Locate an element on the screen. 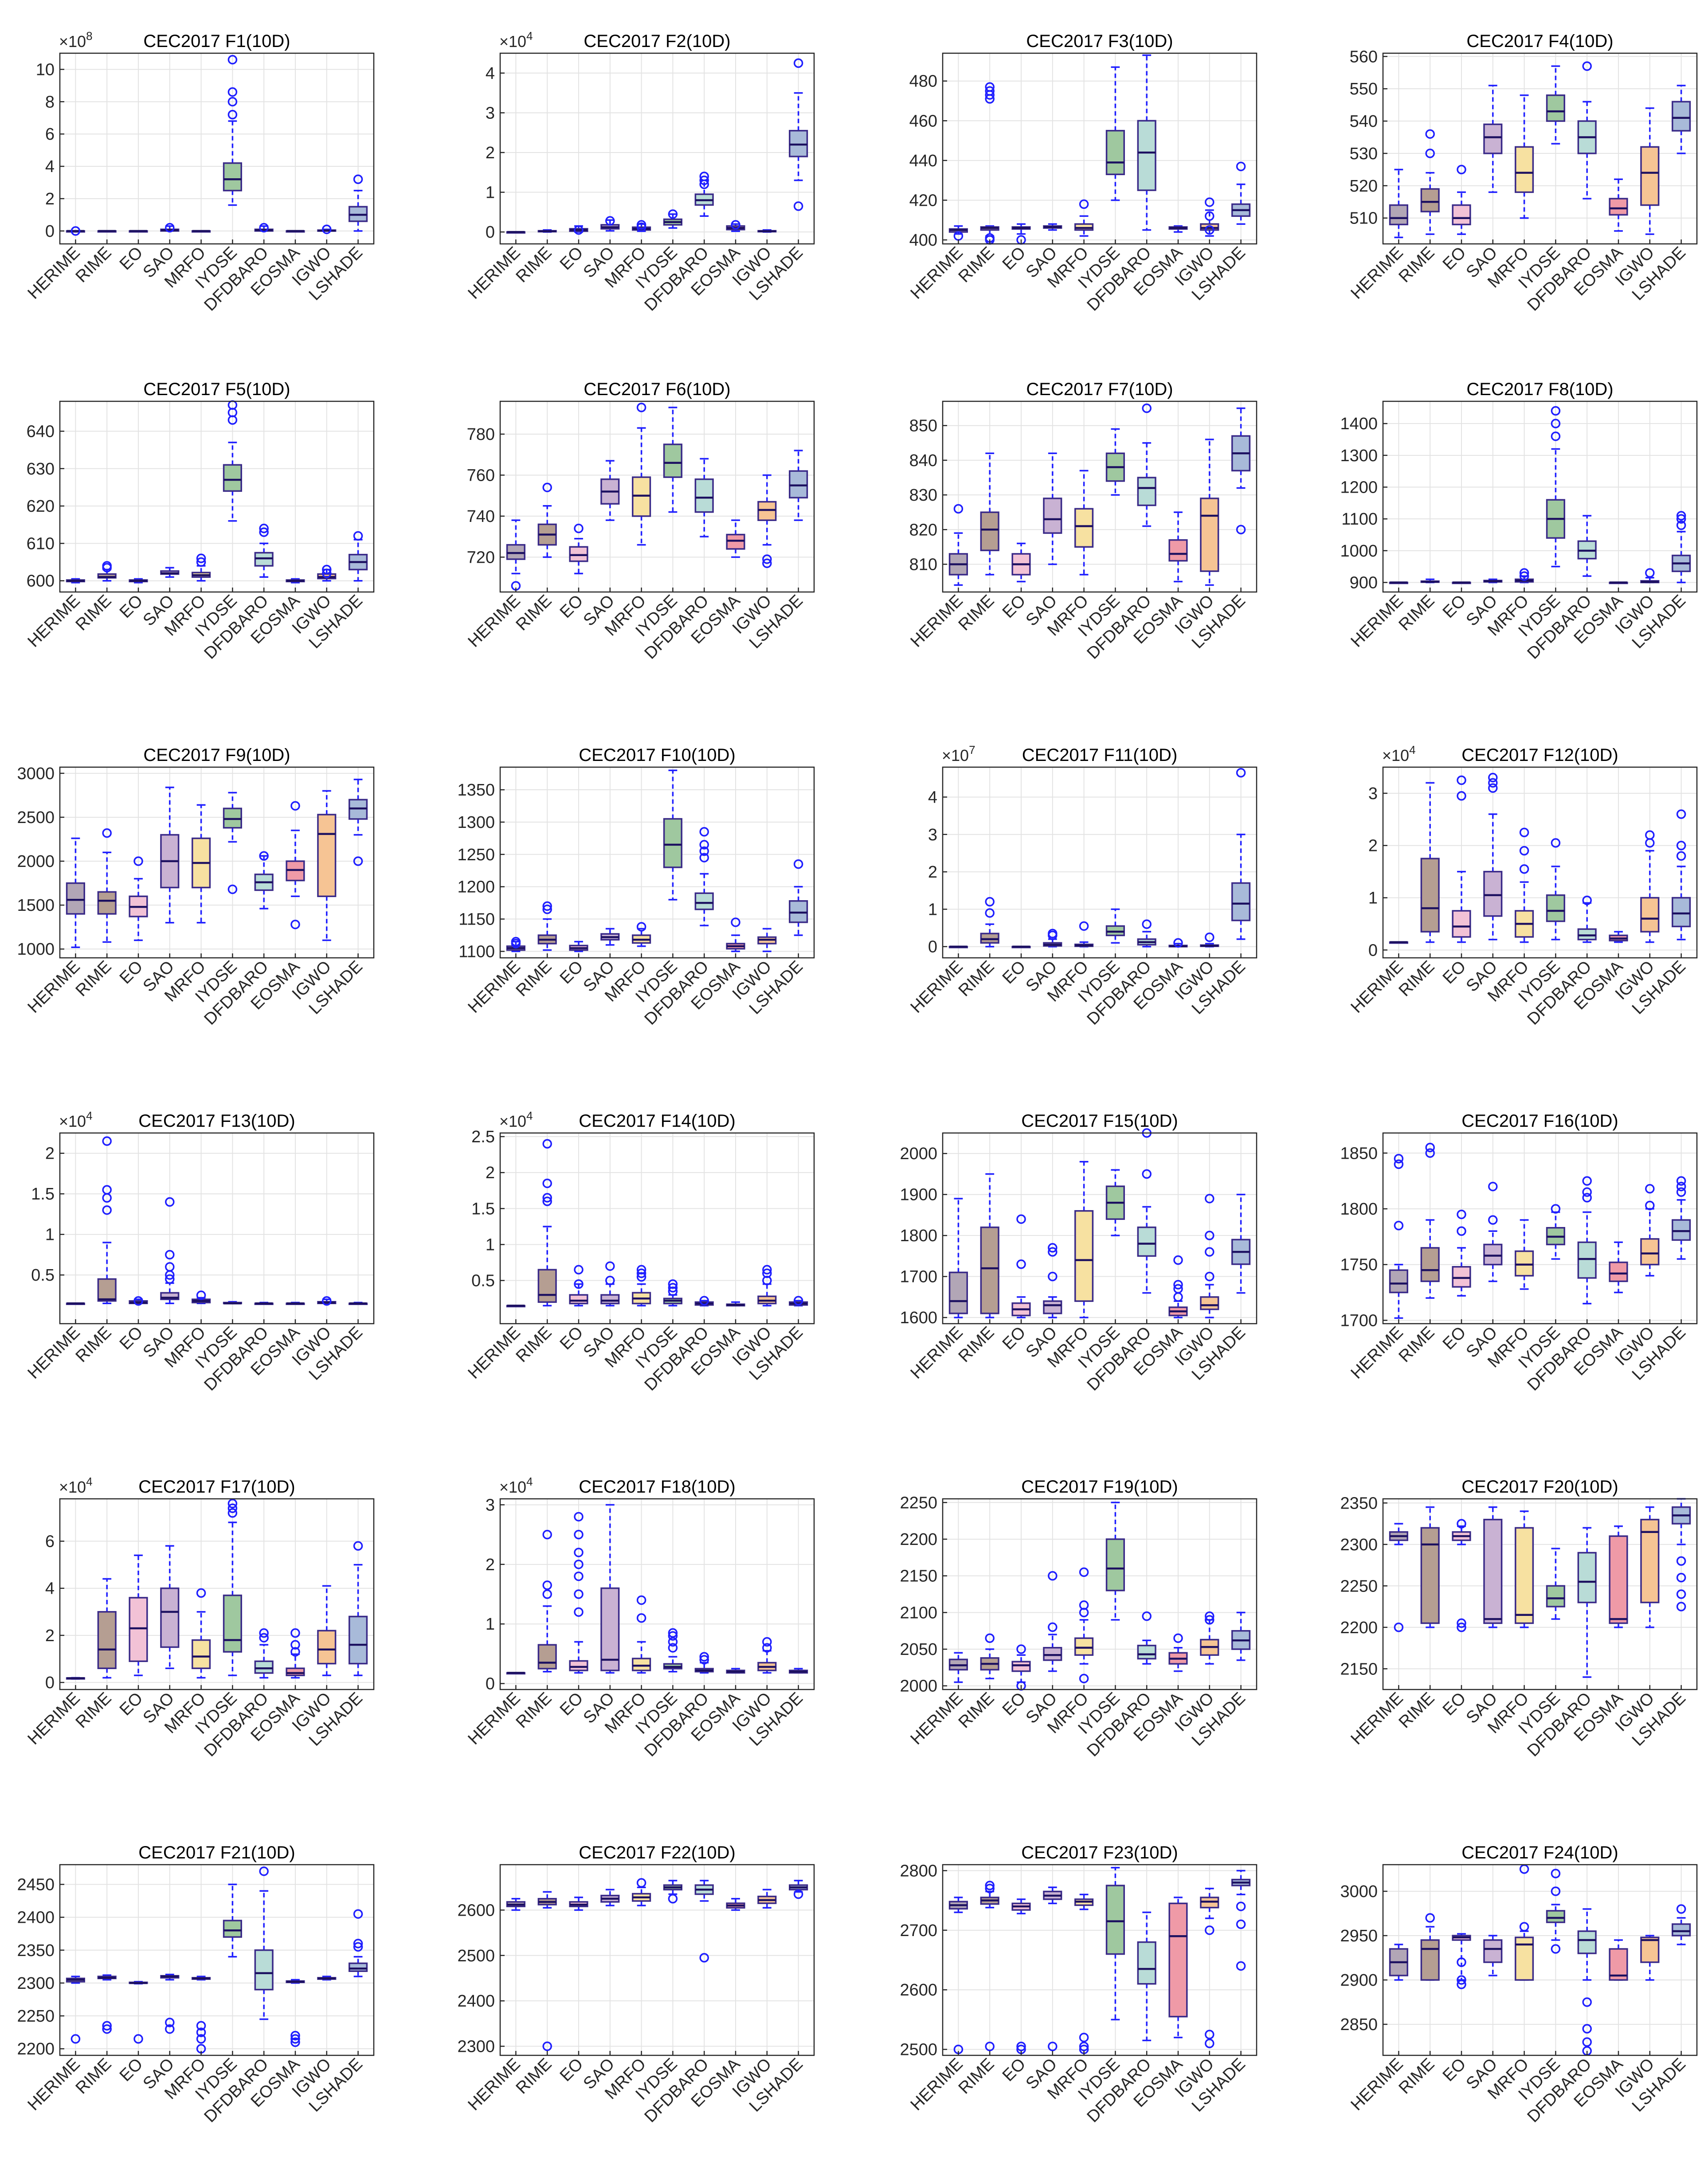 This screenshot has width=1708, height=2160. y-tick-label: 600 is located at coordinates (41, 581).